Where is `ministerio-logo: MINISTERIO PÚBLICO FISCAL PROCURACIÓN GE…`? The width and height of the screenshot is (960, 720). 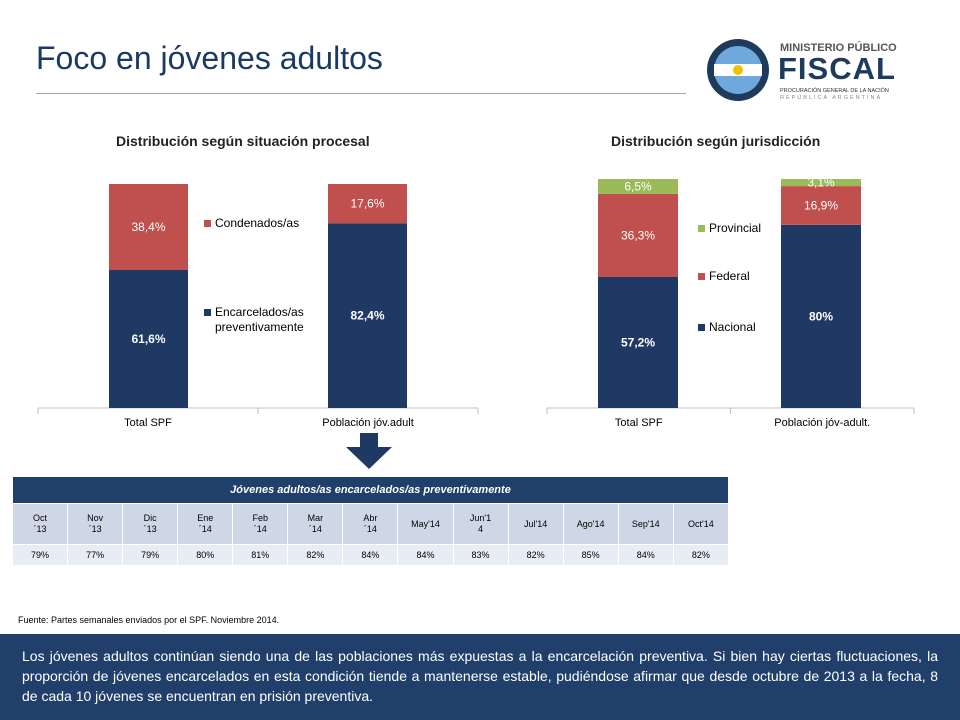
ministerio-logo: MINISTERIO PÚBLICO FISCAL PROCURACIÓN GE… is located at coordinates (806, 71).